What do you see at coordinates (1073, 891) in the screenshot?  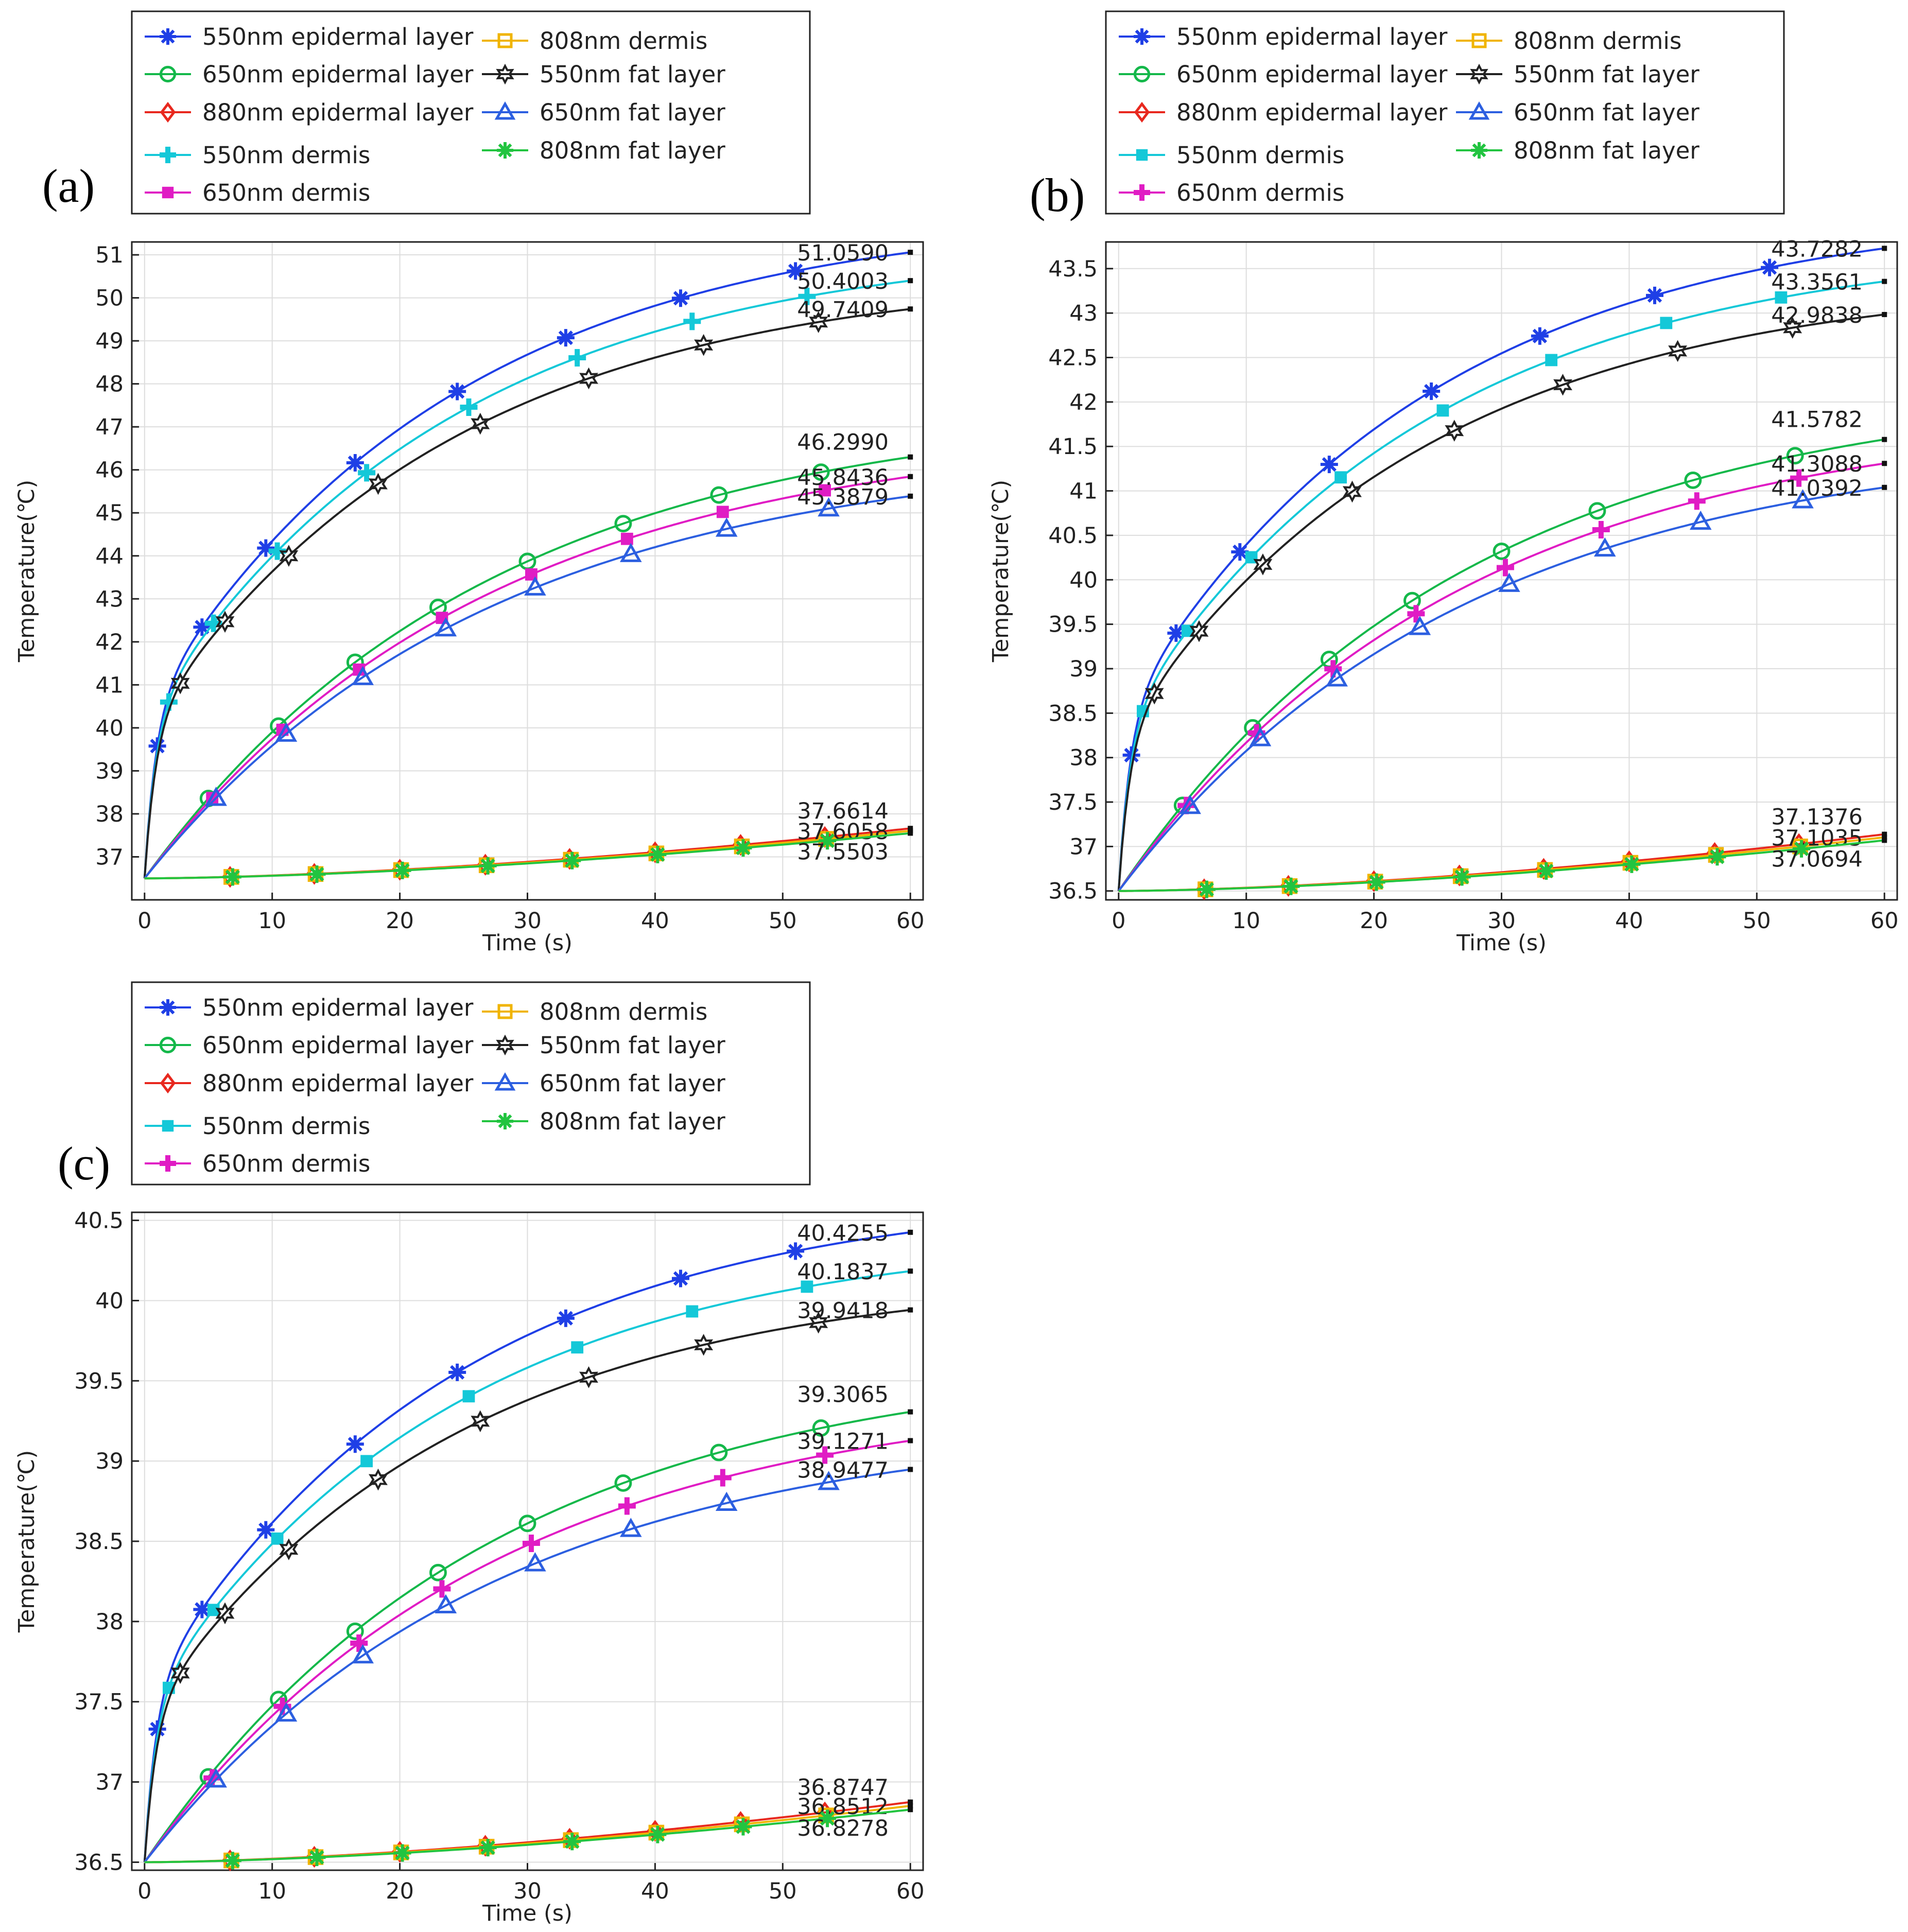 I see `y-tick-label: 36.5` at bounding box center [1073, 891].